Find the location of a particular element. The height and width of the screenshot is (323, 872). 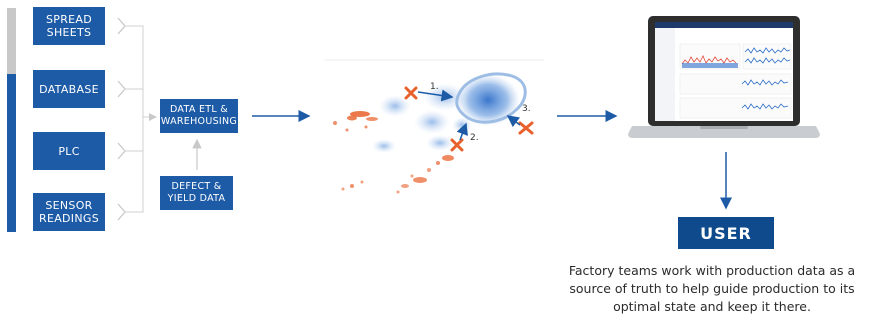

source-sensor-readings: SENSOR READINGS is located at coordinates (69, 212).